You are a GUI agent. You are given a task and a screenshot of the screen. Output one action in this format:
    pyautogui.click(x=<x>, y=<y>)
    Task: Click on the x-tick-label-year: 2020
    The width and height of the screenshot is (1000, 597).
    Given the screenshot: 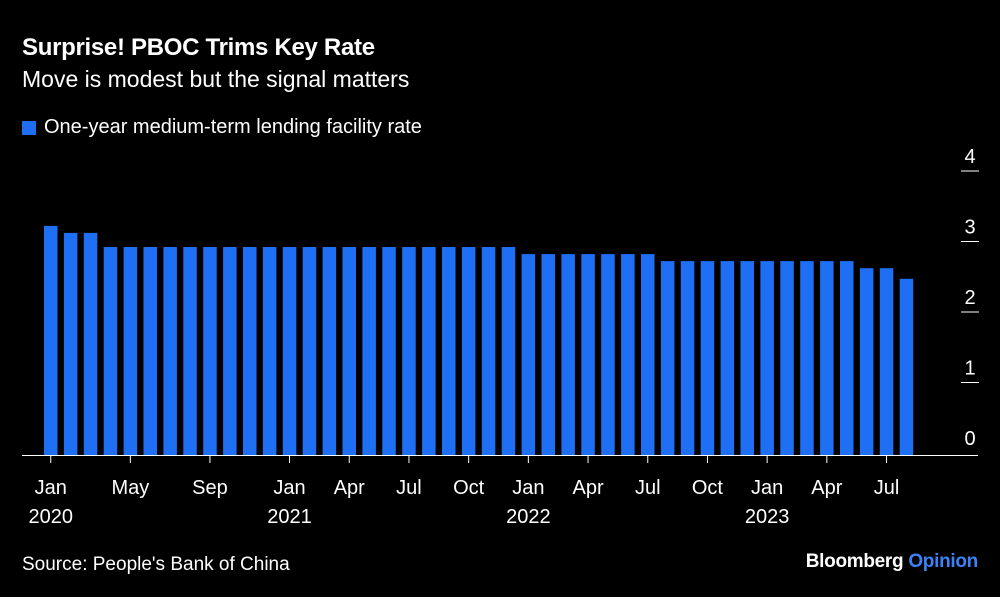 What is the action you would take?
    pyautogui.click(x=51, y=517)
    